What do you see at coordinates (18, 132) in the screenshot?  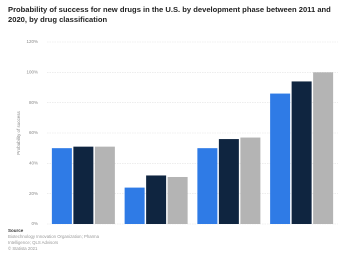 I see `y-axis-label: Probability of success` at bounding box center [18, 132].